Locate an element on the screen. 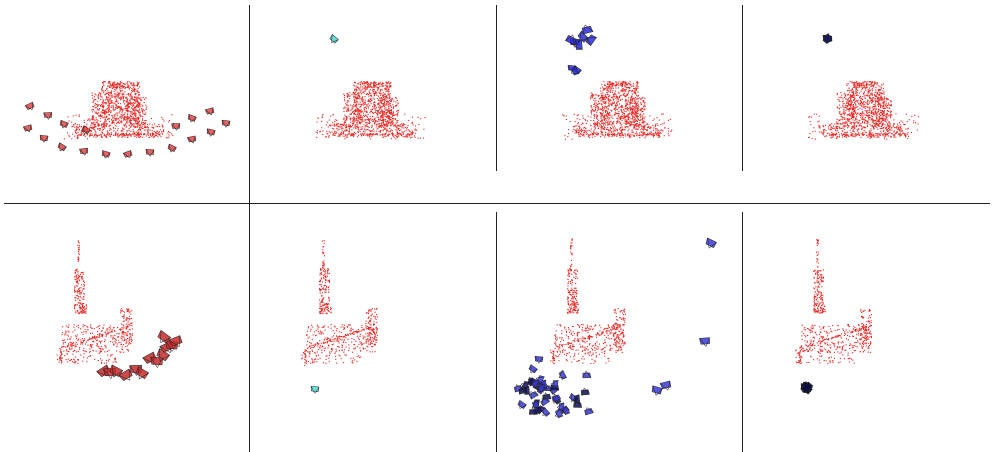 Image resolution: width=997 pixels, height=452 pixels. building-facade is located at coordinates (96, 339).